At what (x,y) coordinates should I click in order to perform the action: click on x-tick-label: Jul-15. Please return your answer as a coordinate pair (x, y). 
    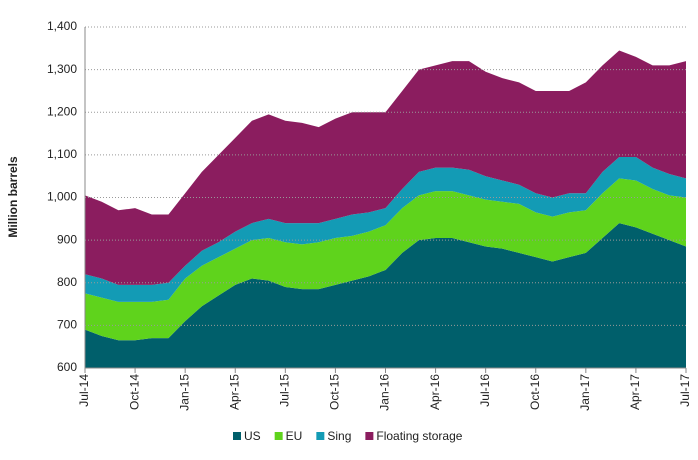
    Looking at the image, I should click on (285, 390).